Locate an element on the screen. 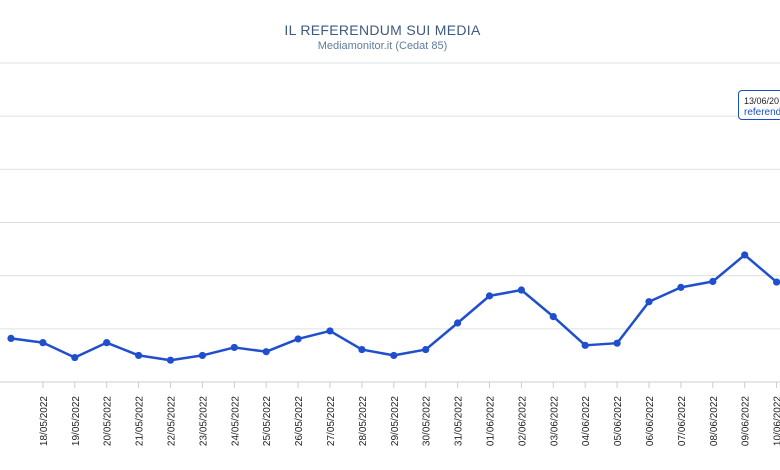 The width and height of the screenshot is (780, 470). x-tick-label: 10/06/2022 is located at coordinates (776, 421).